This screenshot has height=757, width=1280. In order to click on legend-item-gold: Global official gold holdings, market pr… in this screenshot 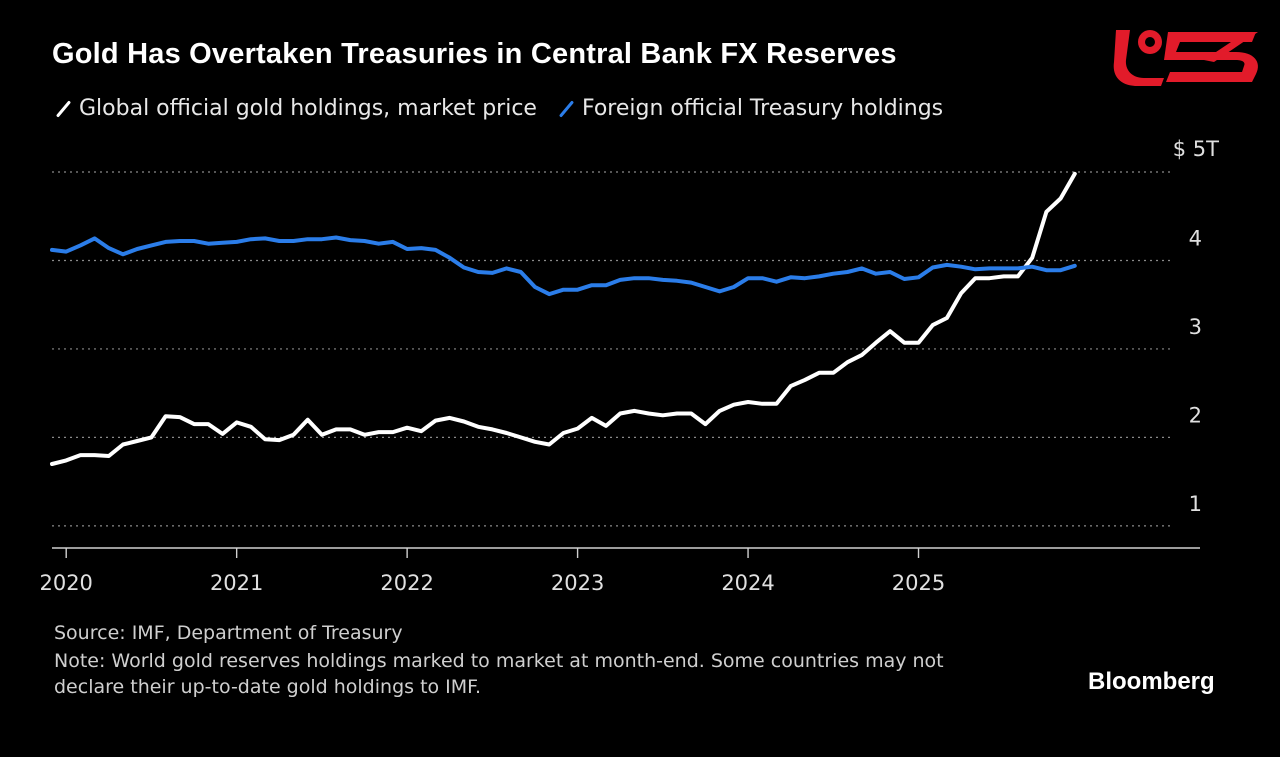, I will do `click(296, 108)`.